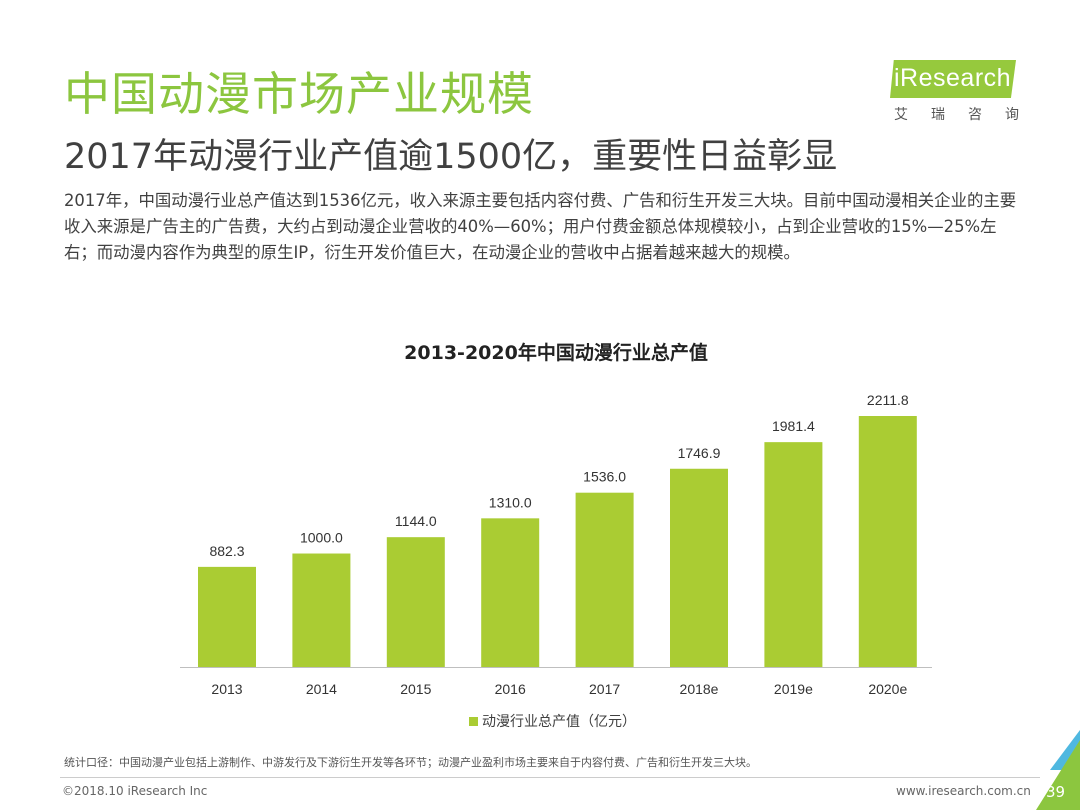 The width and height of the screenshot is (1080, 810). What do you see at coordinates (887, 689) in the screenshot?
I see `x-tick-2020e: 2020e` at bounding box center [887, 689].